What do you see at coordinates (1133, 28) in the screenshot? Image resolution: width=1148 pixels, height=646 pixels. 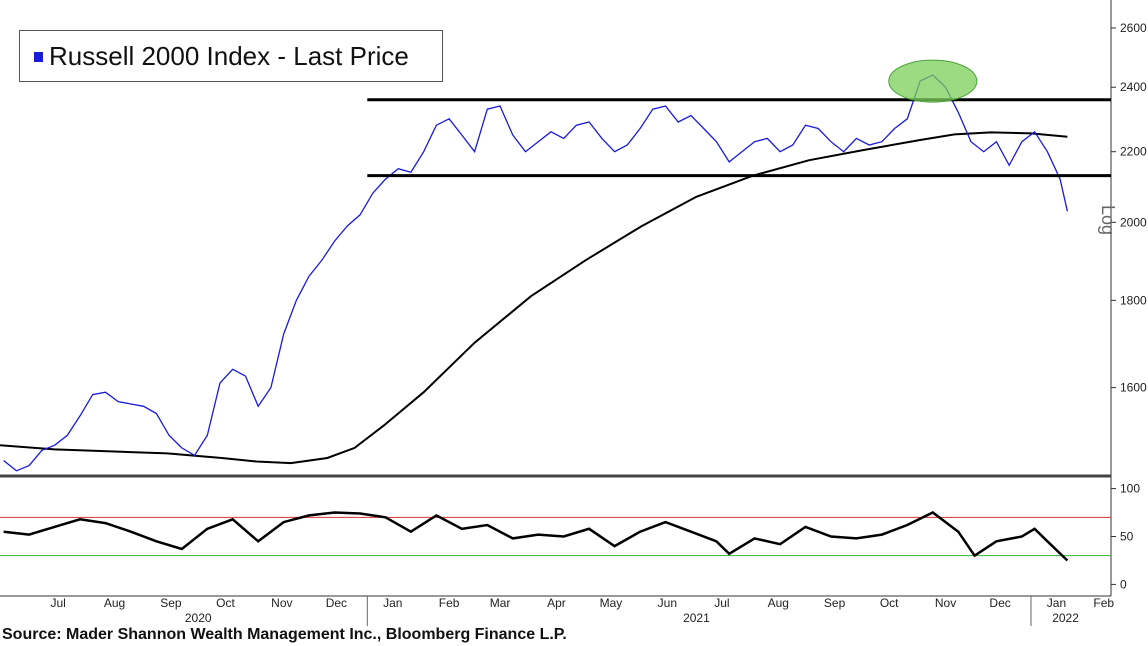 I see `y-tick-label: 2600` at bounding box center [1133, 28].